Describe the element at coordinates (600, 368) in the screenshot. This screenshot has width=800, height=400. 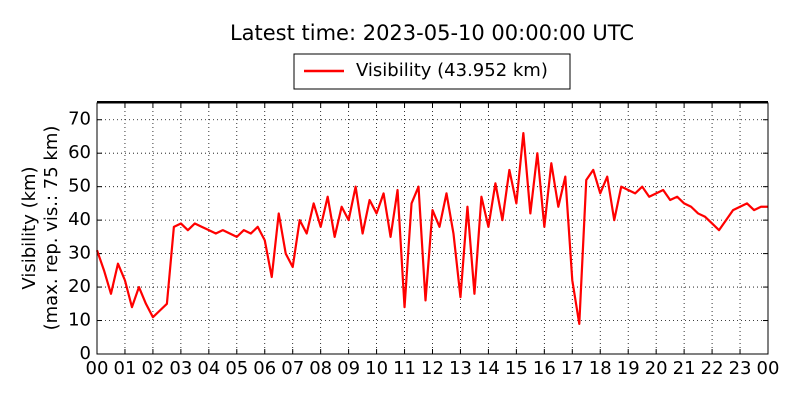
I see `x-tick-label: 18` at that location.